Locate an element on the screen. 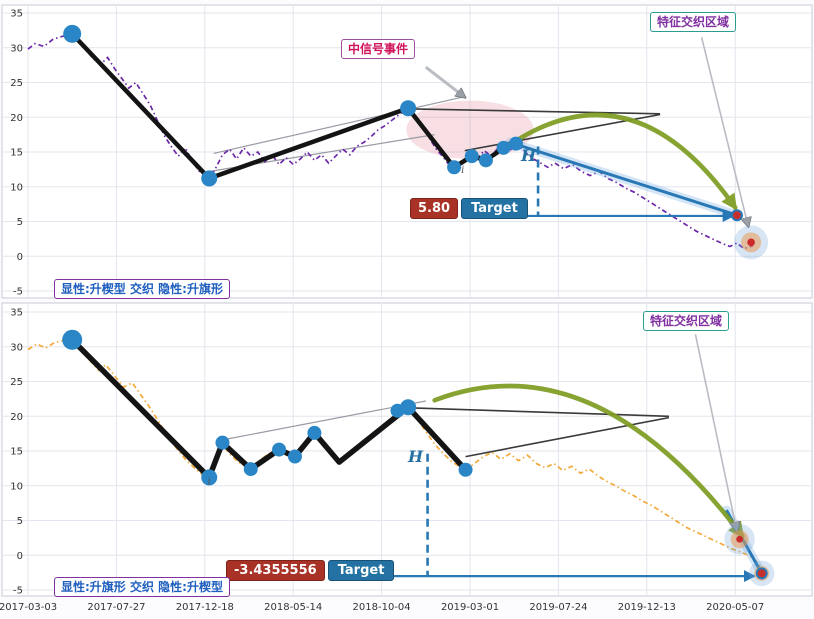  projection-line is located at coordinates (623, 178).